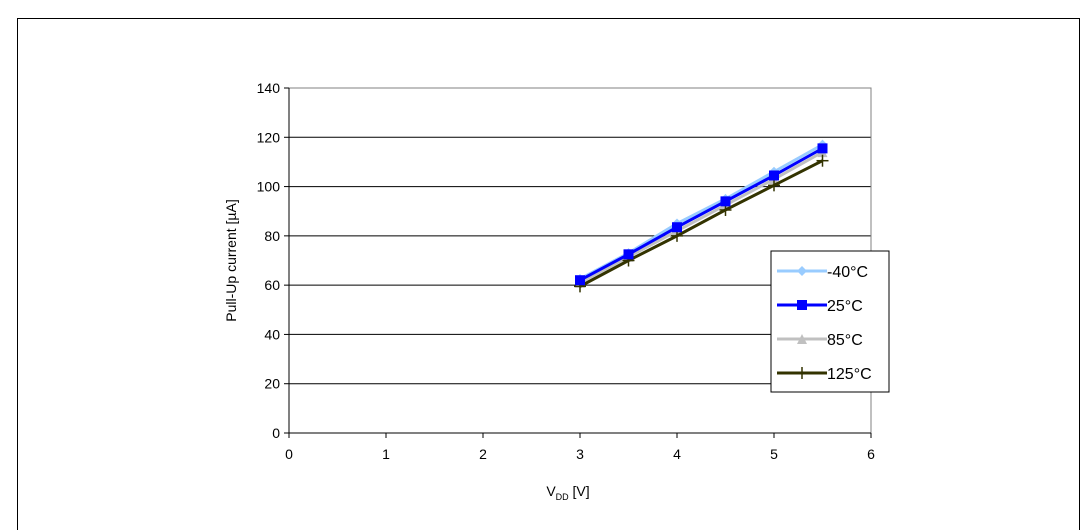 The width and height of the screenshot is (1082, 530). I want to click on y-axis: 0 20 40 60 80 100 120 140, so click(273, 260).